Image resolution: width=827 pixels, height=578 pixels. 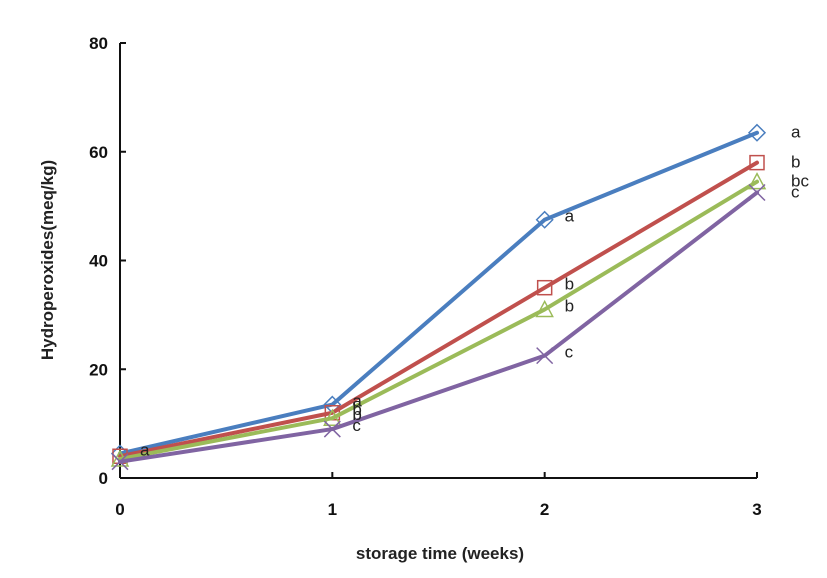 What do you see at coordinates (98, 261) in the screenshot?
I see `y-tick-label: 40` at bounding box center [98, 261].